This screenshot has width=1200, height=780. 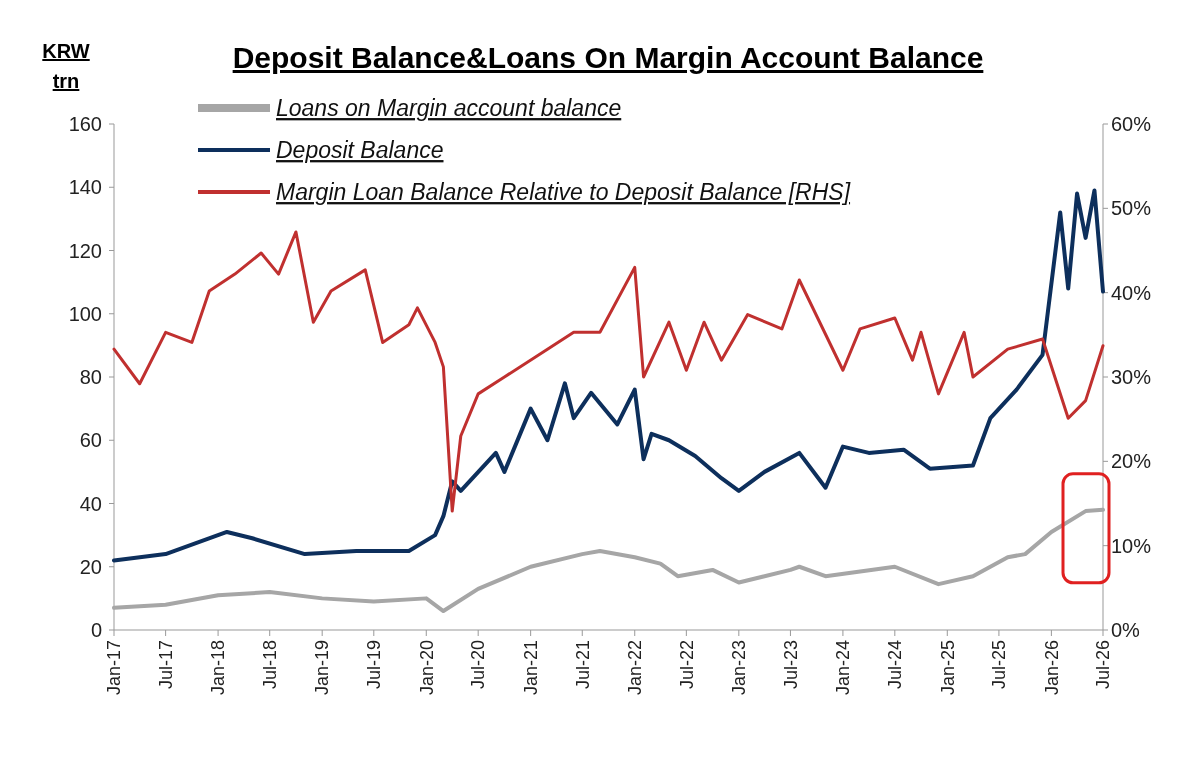 What do you see at coordinates (608, 57) in the screenshot?
I see `chart-title: Deposit Balance&Loans On Margin Account Balance` at bounding box center [608, 57].